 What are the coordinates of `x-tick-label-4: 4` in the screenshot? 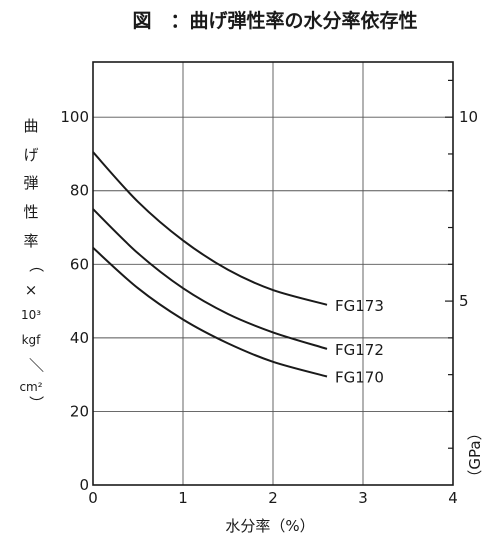 It's located at (453, 498).